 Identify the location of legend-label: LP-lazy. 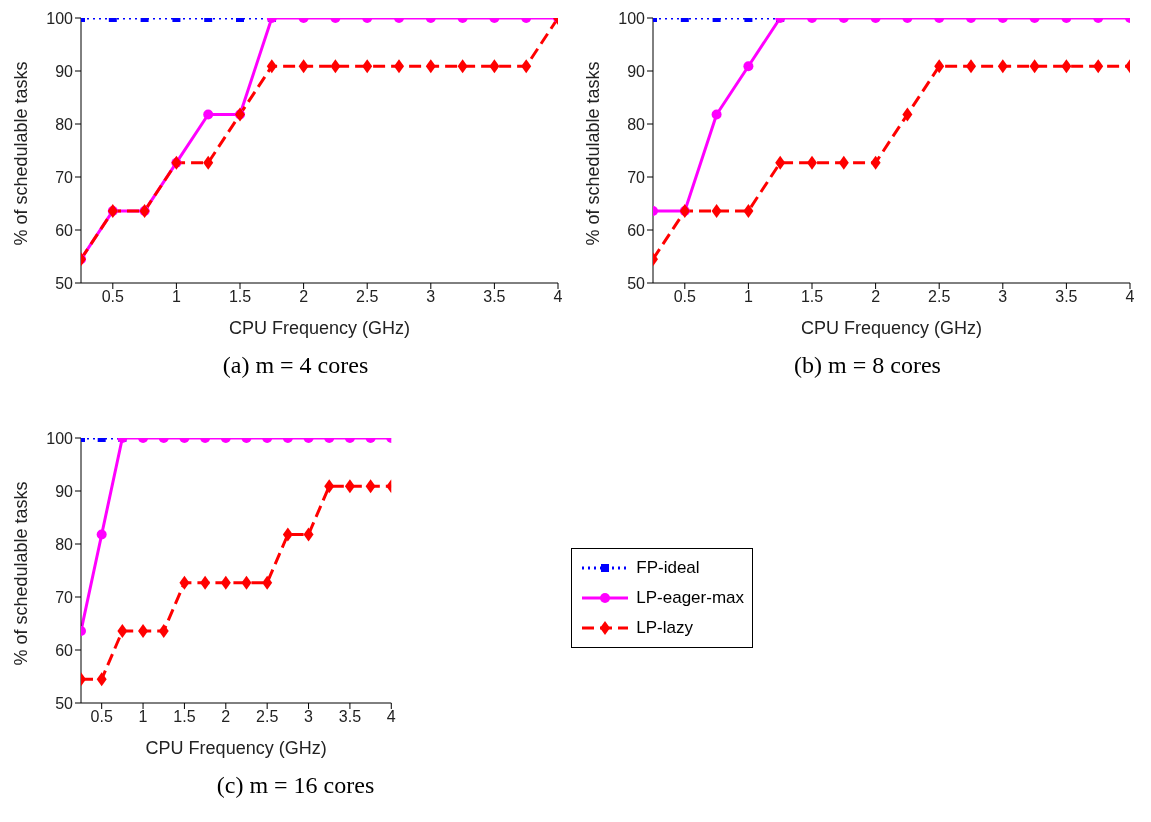
(664, 628).